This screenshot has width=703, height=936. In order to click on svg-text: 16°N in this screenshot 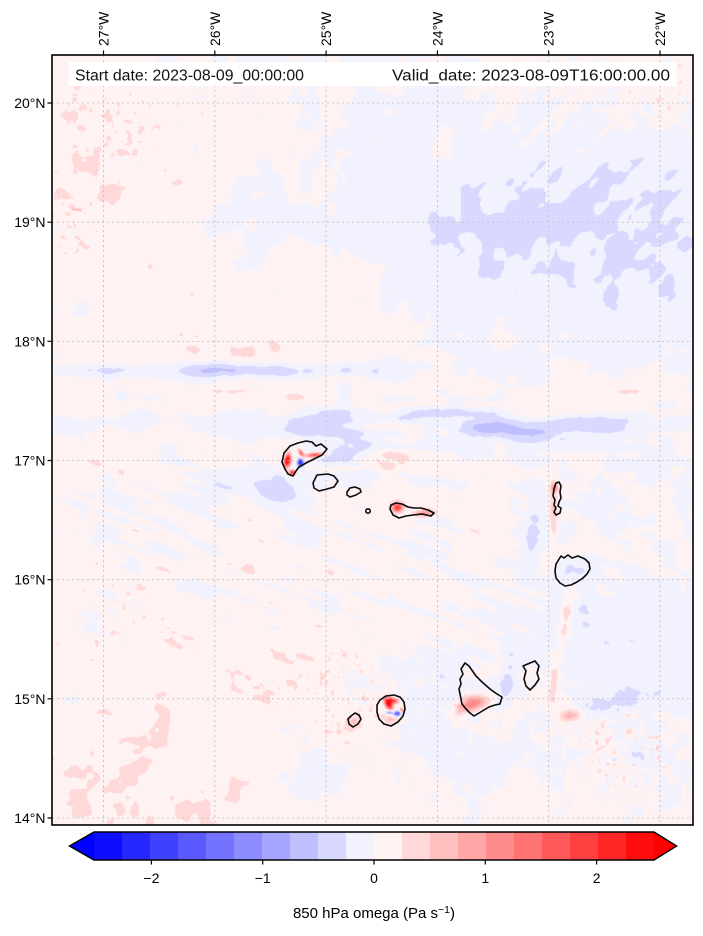, I will do `click(29, 580)`.